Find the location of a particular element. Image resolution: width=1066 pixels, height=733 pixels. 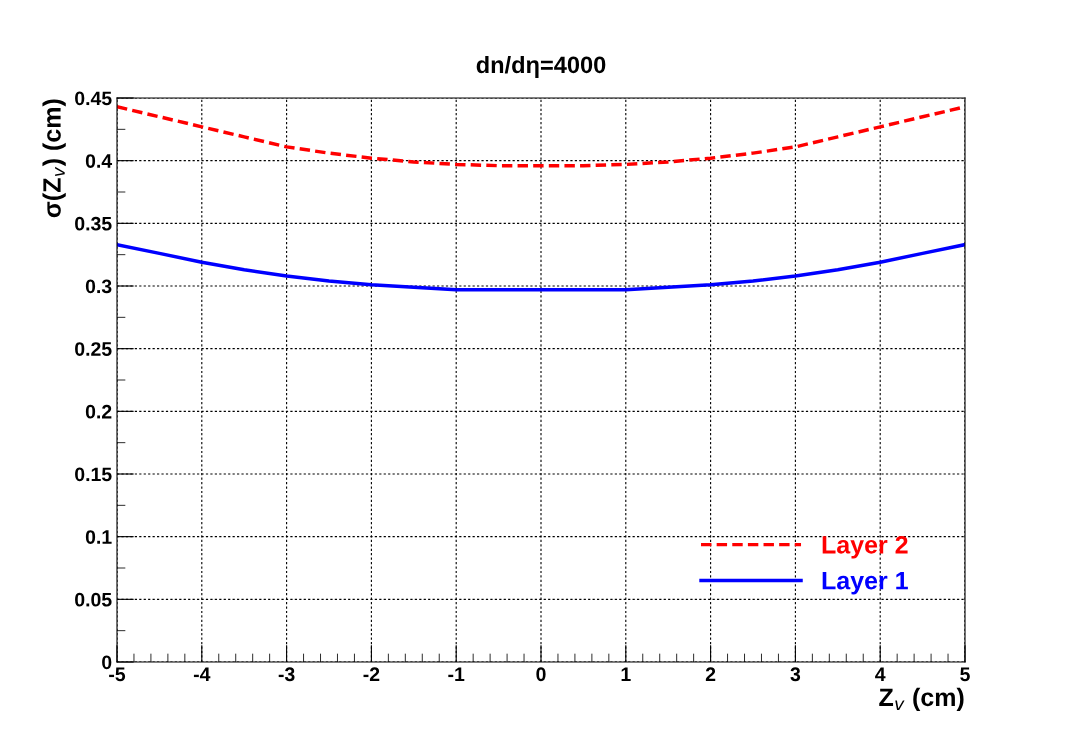

y-tick-label: 0.25 is located at coordinates (93, 349).